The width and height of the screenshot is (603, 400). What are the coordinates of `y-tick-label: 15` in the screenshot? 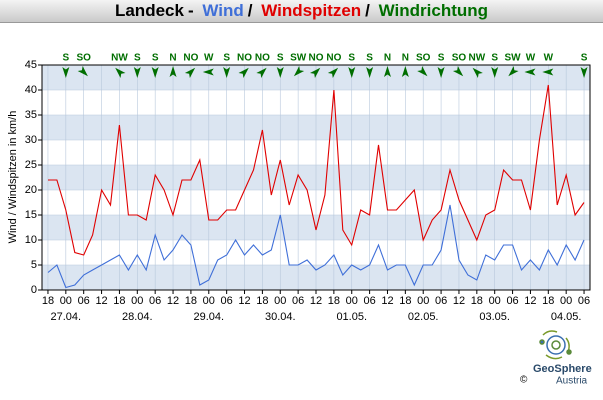 It's located at (31, 215).